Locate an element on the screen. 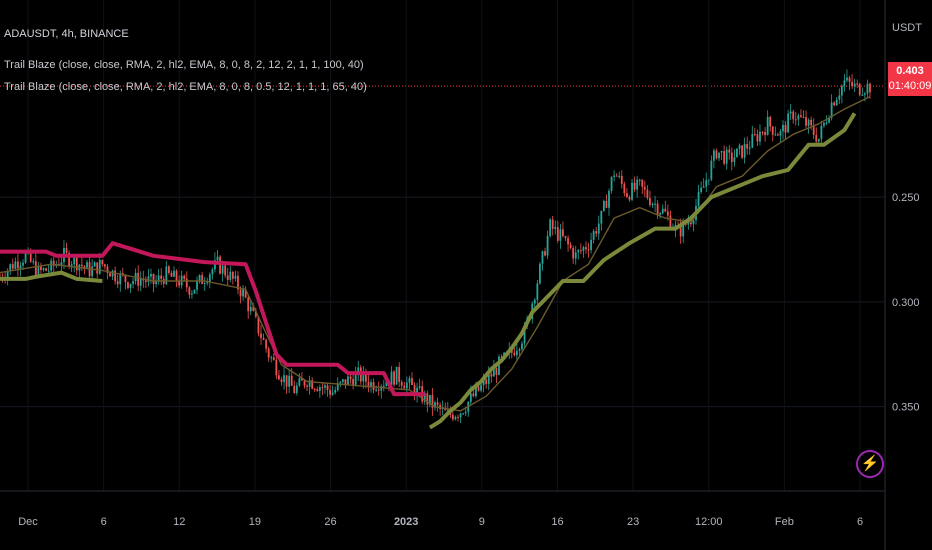 The width and height of the screenshot is (932, 550). symbol-label: ADAUSDT, 4h, BINANCE is located at coordinates (66, 34).